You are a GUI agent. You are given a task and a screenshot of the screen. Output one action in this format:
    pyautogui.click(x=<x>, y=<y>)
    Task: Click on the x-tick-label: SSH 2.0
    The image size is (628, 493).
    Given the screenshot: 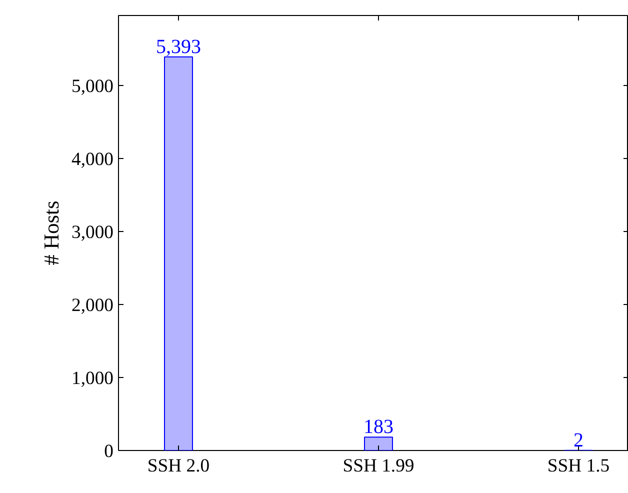 What is the action you would take?
    pyautogui.click(x=178, y=466)
    